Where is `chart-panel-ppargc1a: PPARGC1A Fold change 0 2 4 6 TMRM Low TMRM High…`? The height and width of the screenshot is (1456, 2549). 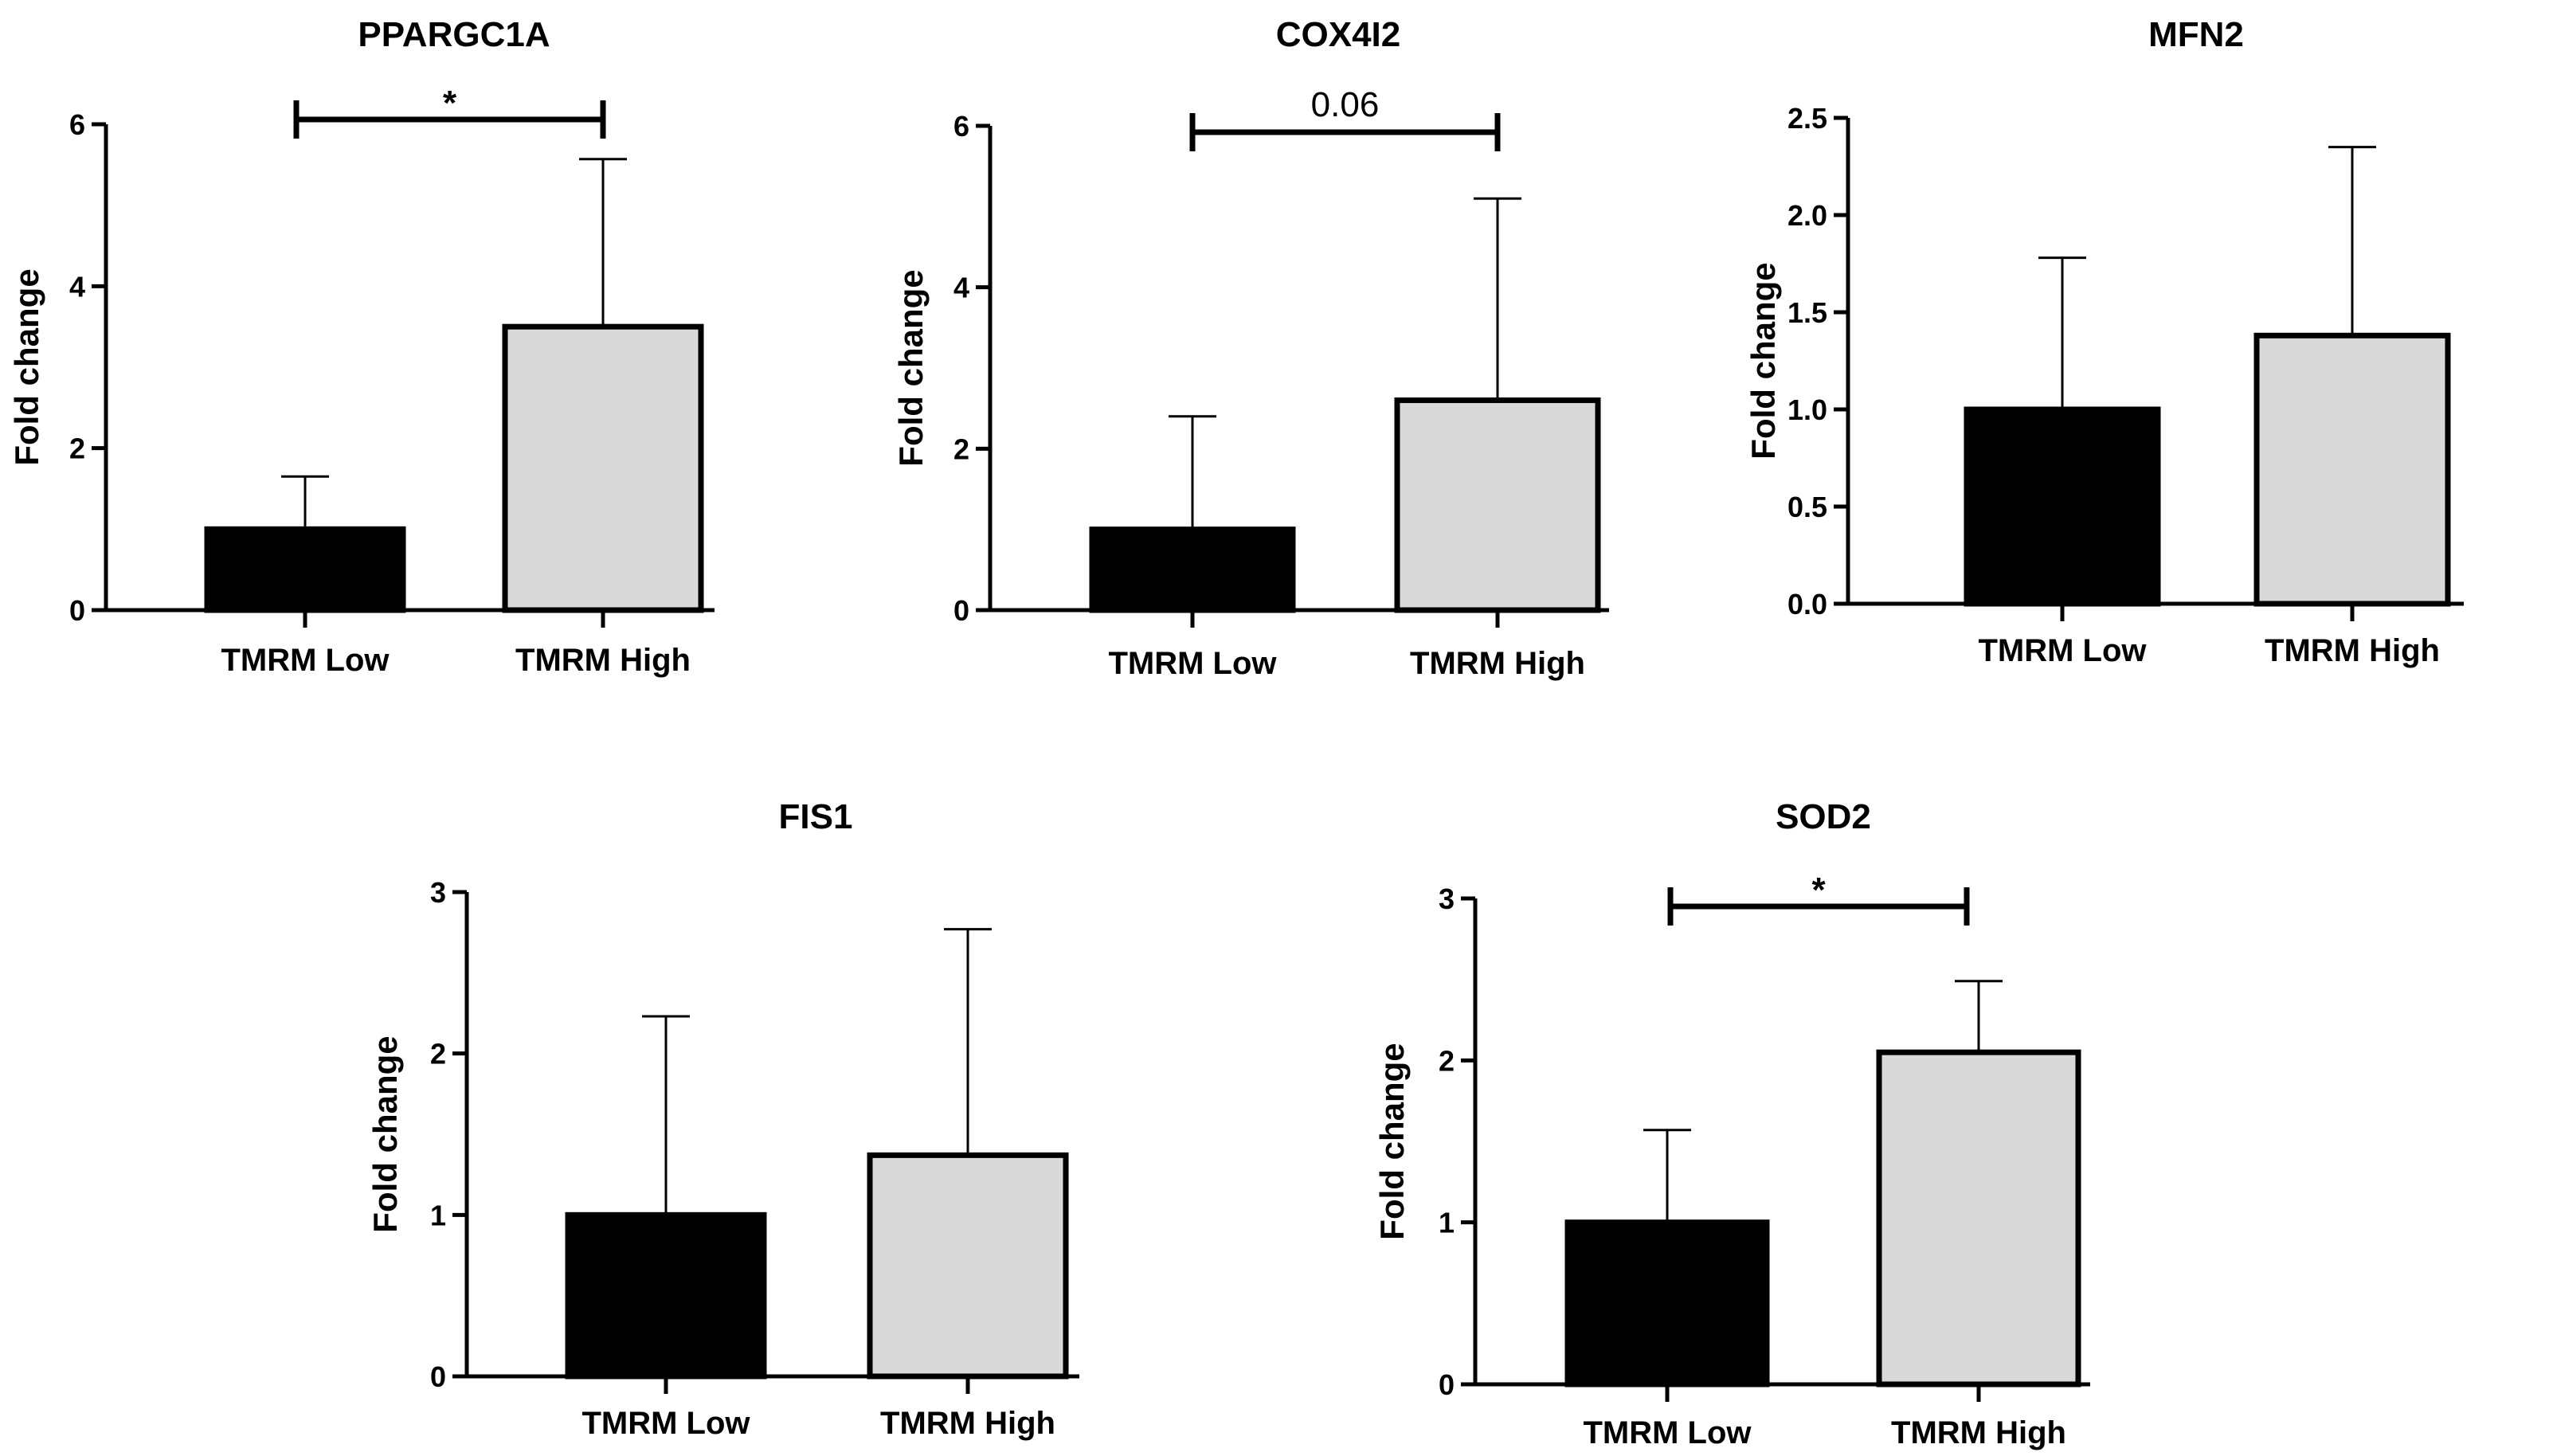
chart-panel-ppargc1a: PPARGC1A Fold change 0 2 4 6 TMRM Low TMRM High… is located at coordinates (361, 346).